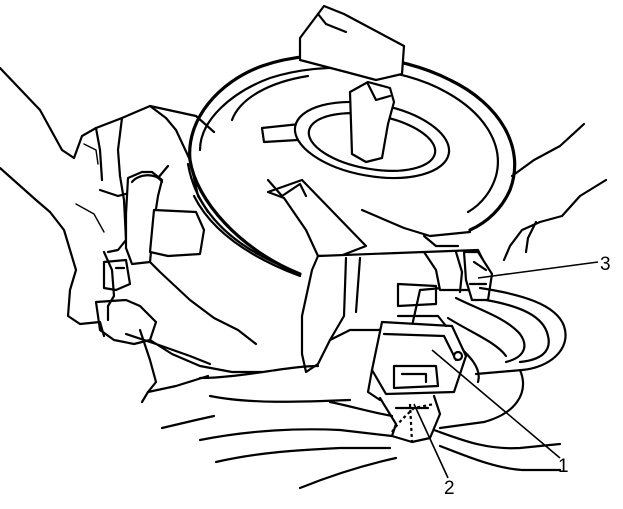  I want to click on leader-lines, so click(506, 370).